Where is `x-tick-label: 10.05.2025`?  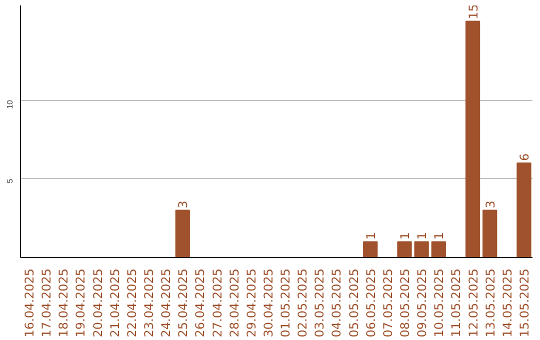
x-tick-label: 10.05.2025 is located at coordinates (439, 303).